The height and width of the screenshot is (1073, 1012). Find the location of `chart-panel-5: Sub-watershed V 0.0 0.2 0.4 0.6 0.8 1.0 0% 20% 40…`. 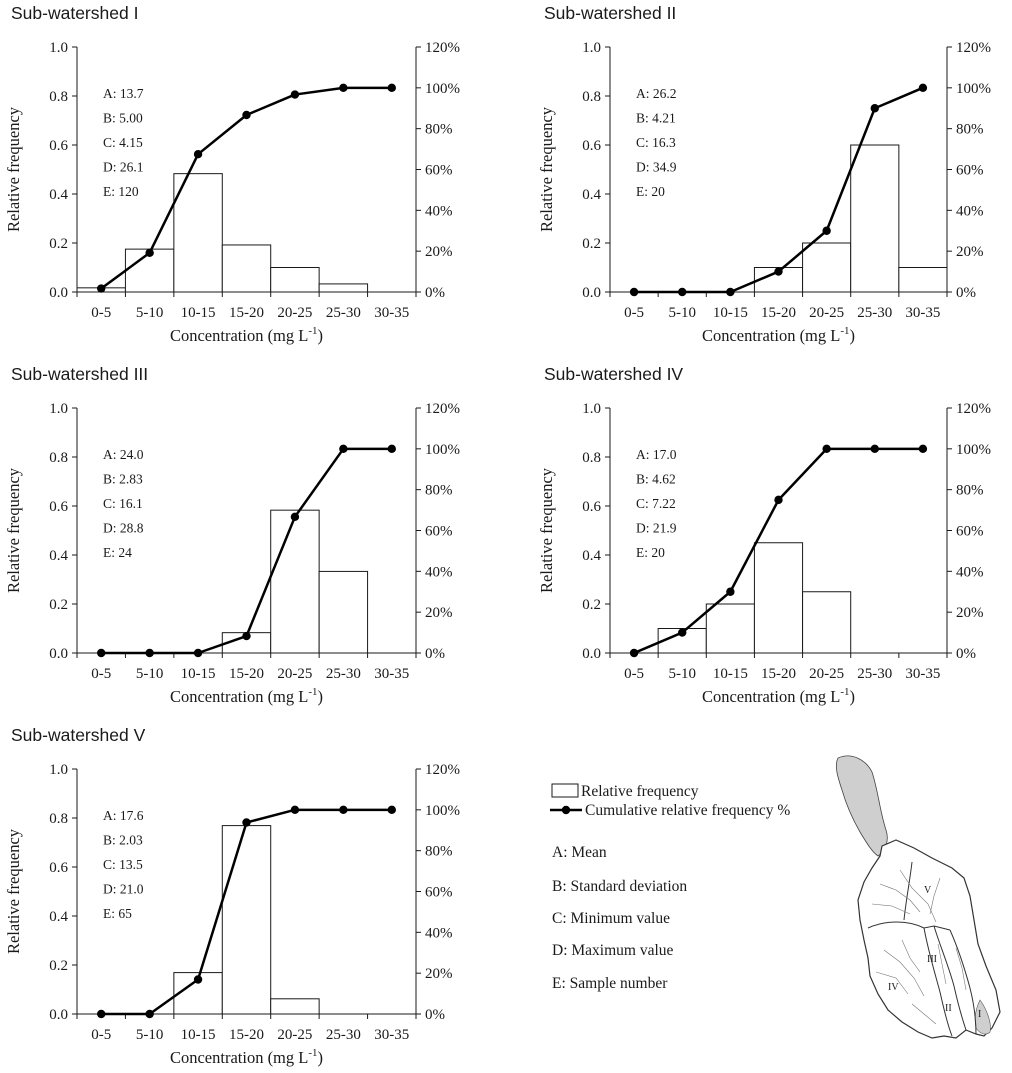

chart-panel-5: Sub-watershed V 0.0 0.2 0.4 0.6 0.8 1.0 0% 20% 40… is located at coordinates (232, 896).